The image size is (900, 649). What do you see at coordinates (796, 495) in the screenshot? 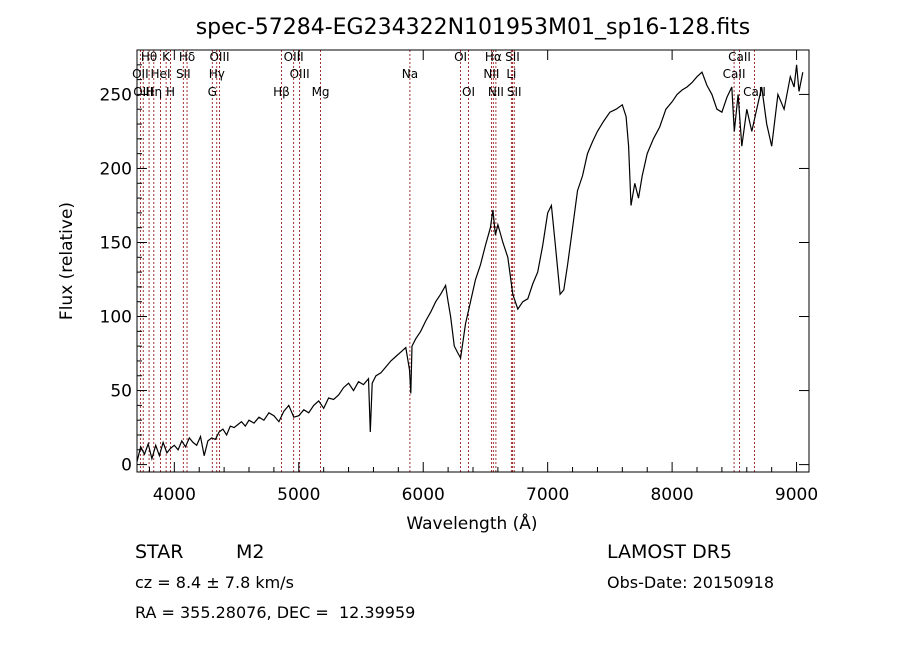
I see `x-tick-label: 9000` at bounding box center [796, 495].